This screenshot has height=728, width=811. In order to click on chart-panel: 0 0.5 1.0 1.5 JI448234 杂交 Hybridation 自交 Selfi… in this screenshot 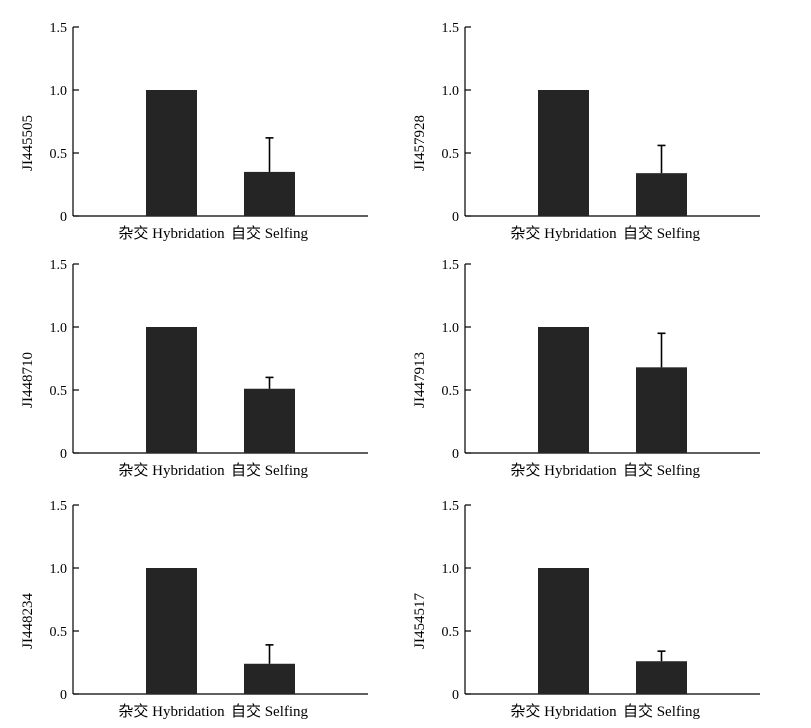, I will do `click(194, 609)`.